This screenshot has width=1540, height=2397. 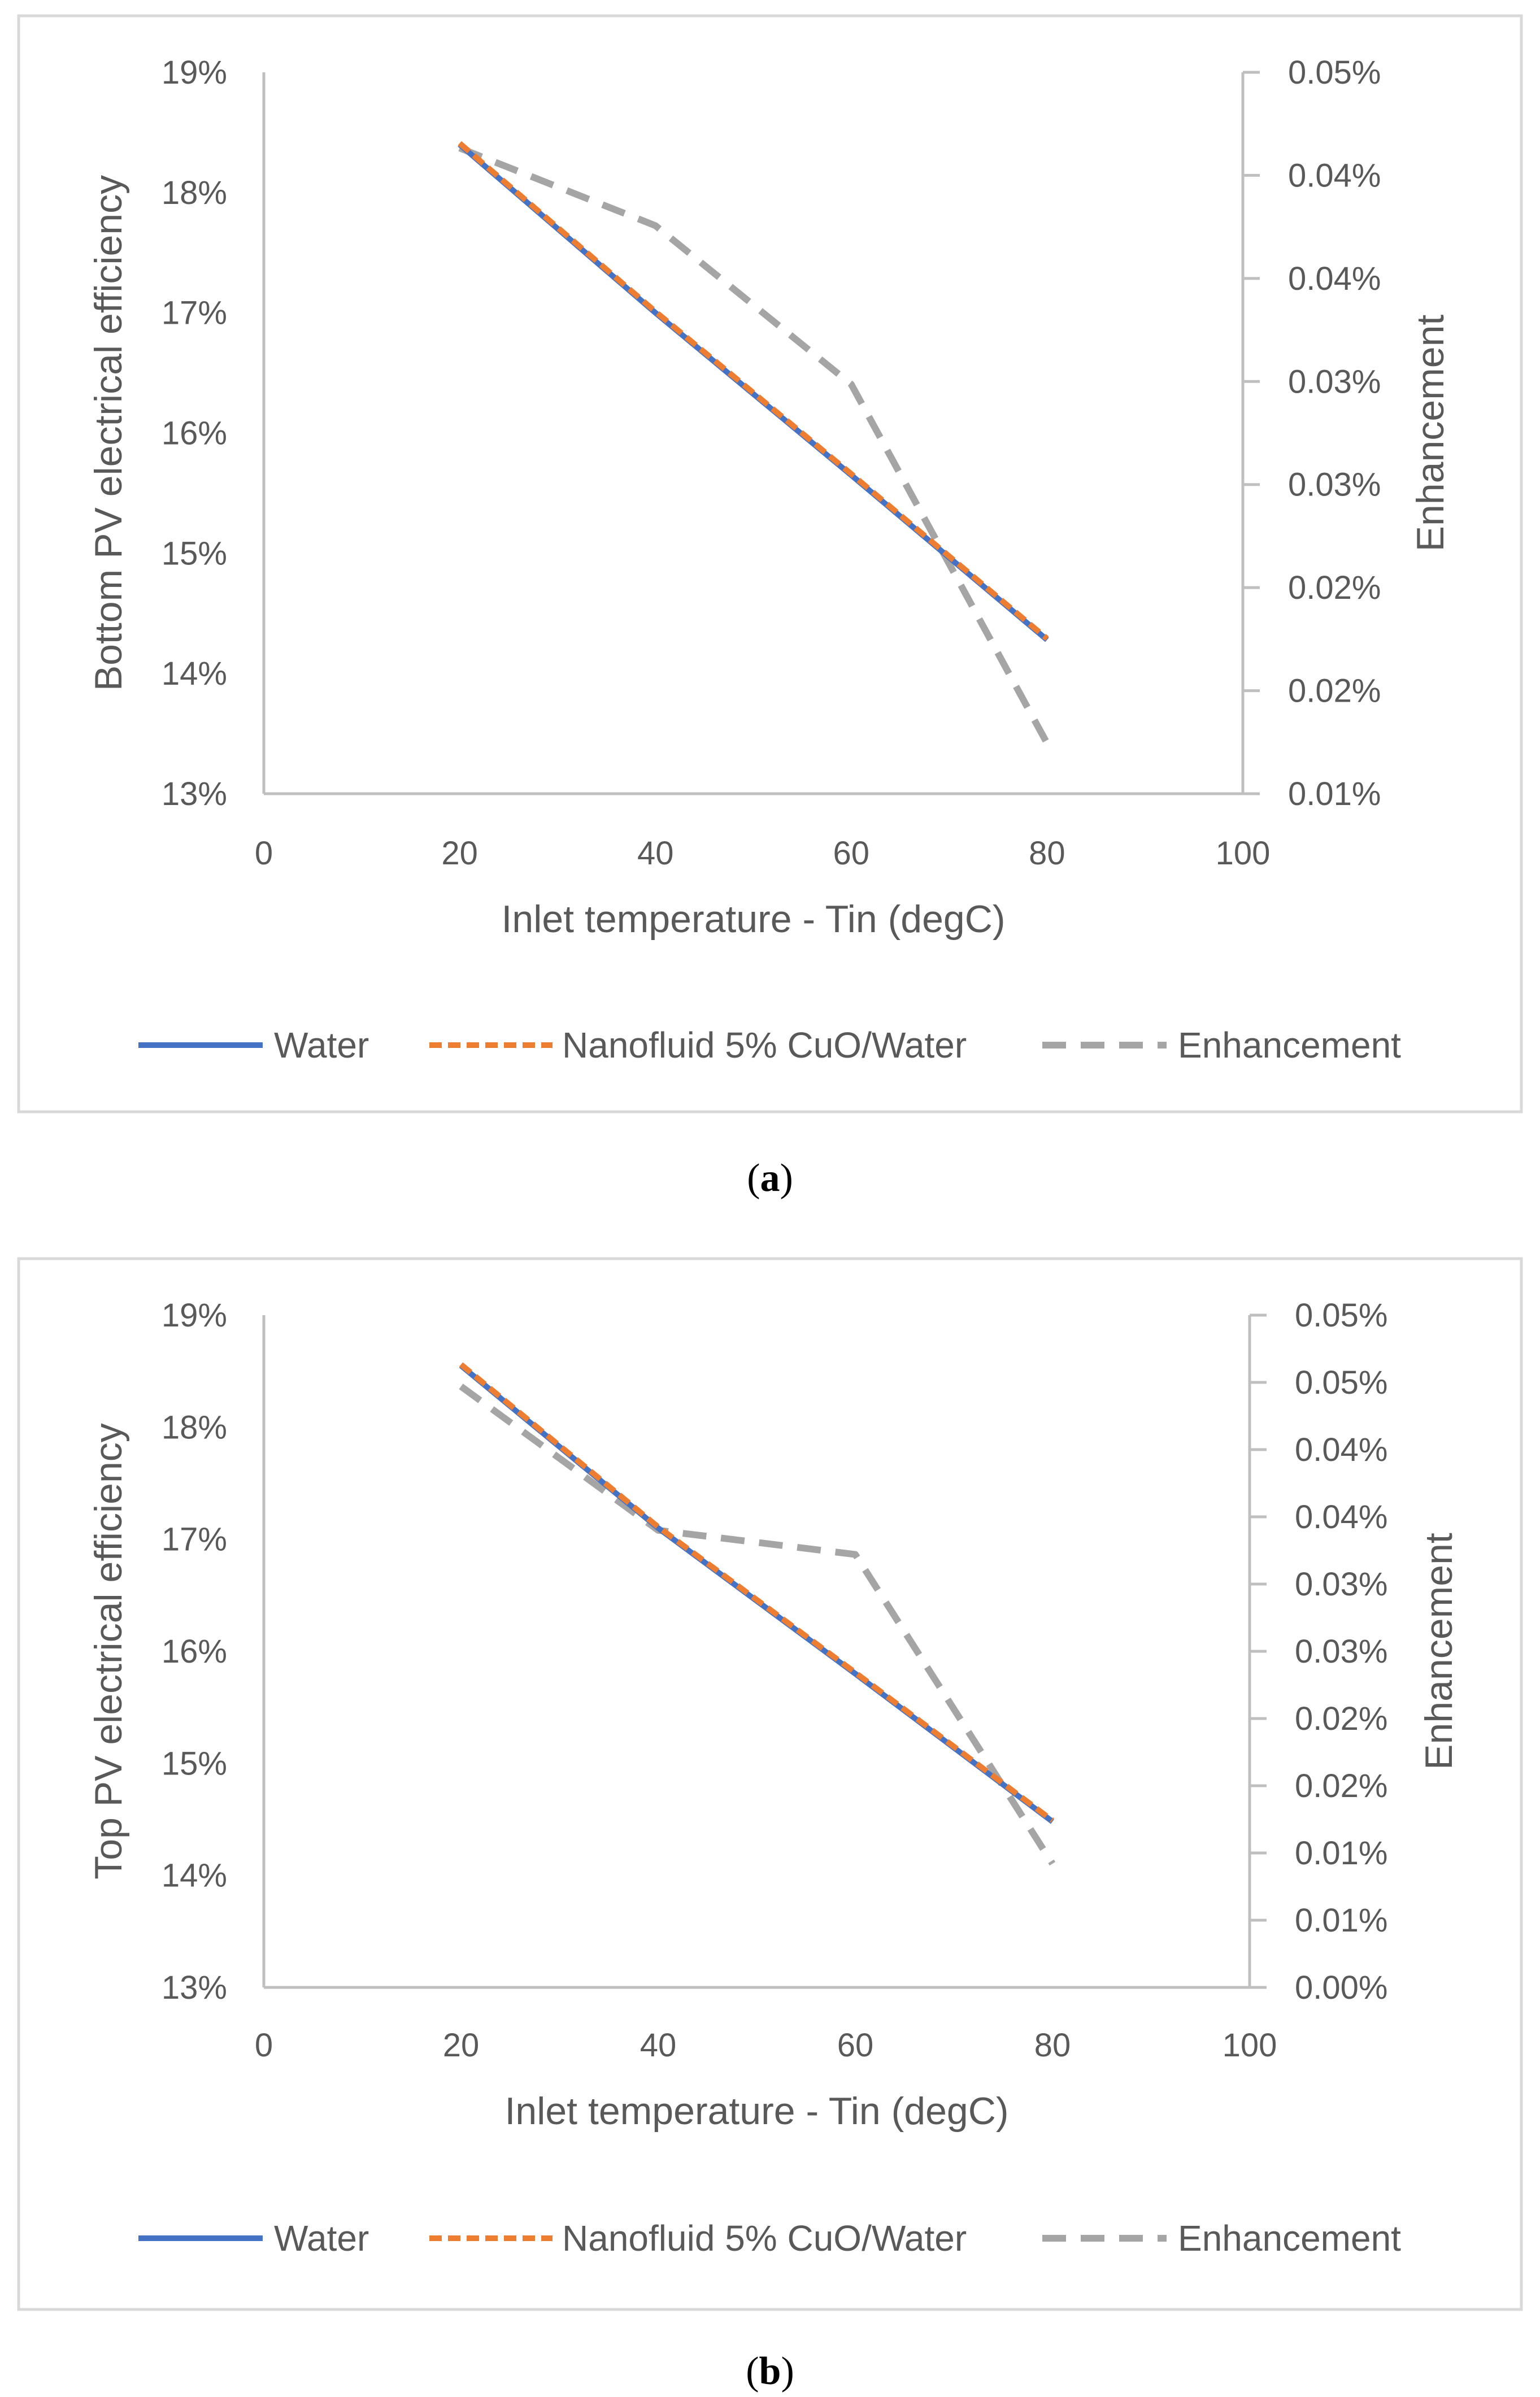 I want to click on y-axis-title: Bottom PV electrical efficiency, so click(x=109, y=433).